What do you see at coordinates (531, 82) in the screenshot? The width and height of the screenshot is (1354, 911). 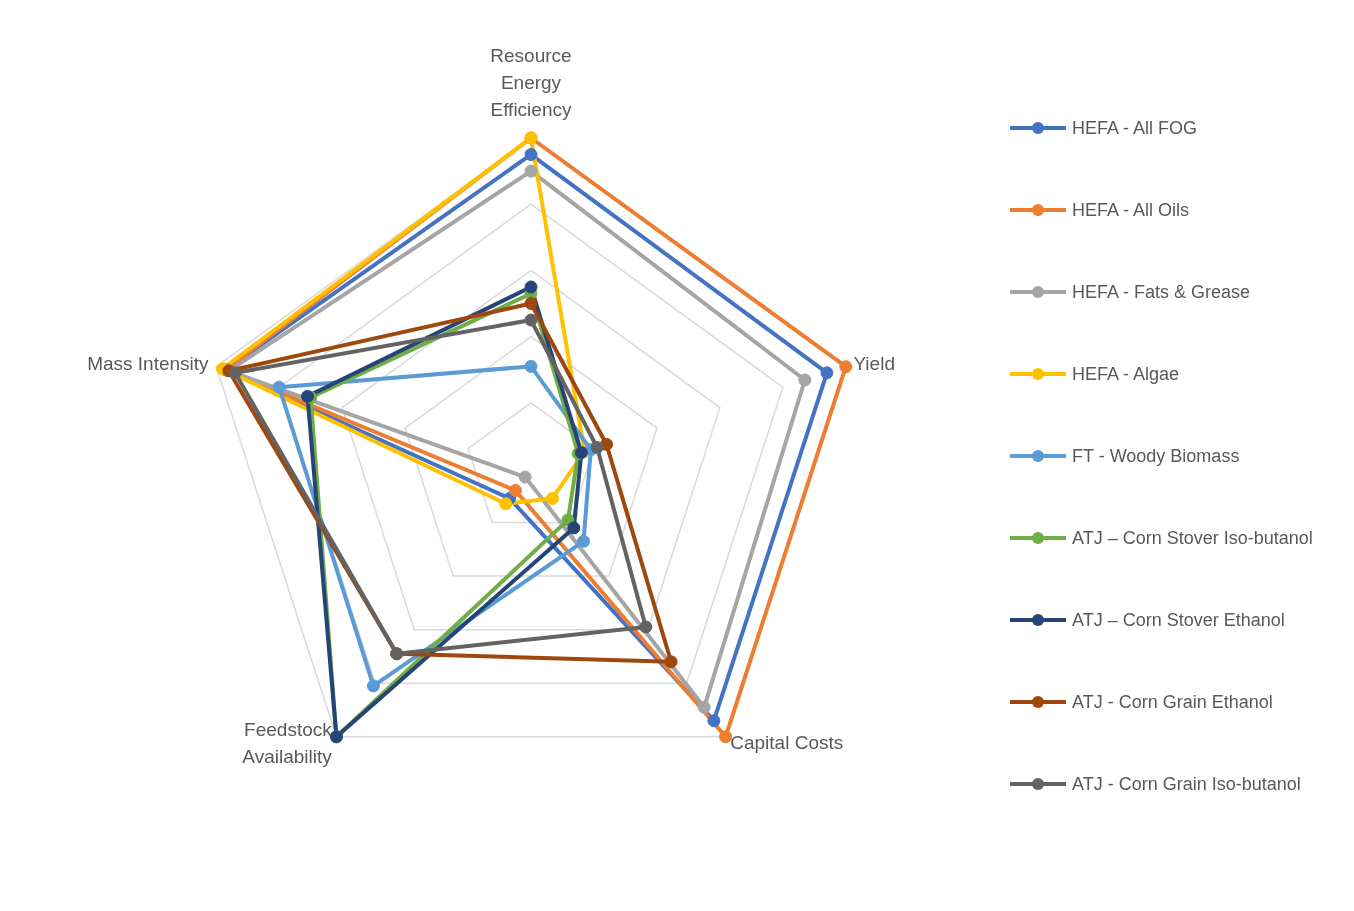 I see `spoke-label: Resource Energy Efficiency` at bounding box center [531, 82].